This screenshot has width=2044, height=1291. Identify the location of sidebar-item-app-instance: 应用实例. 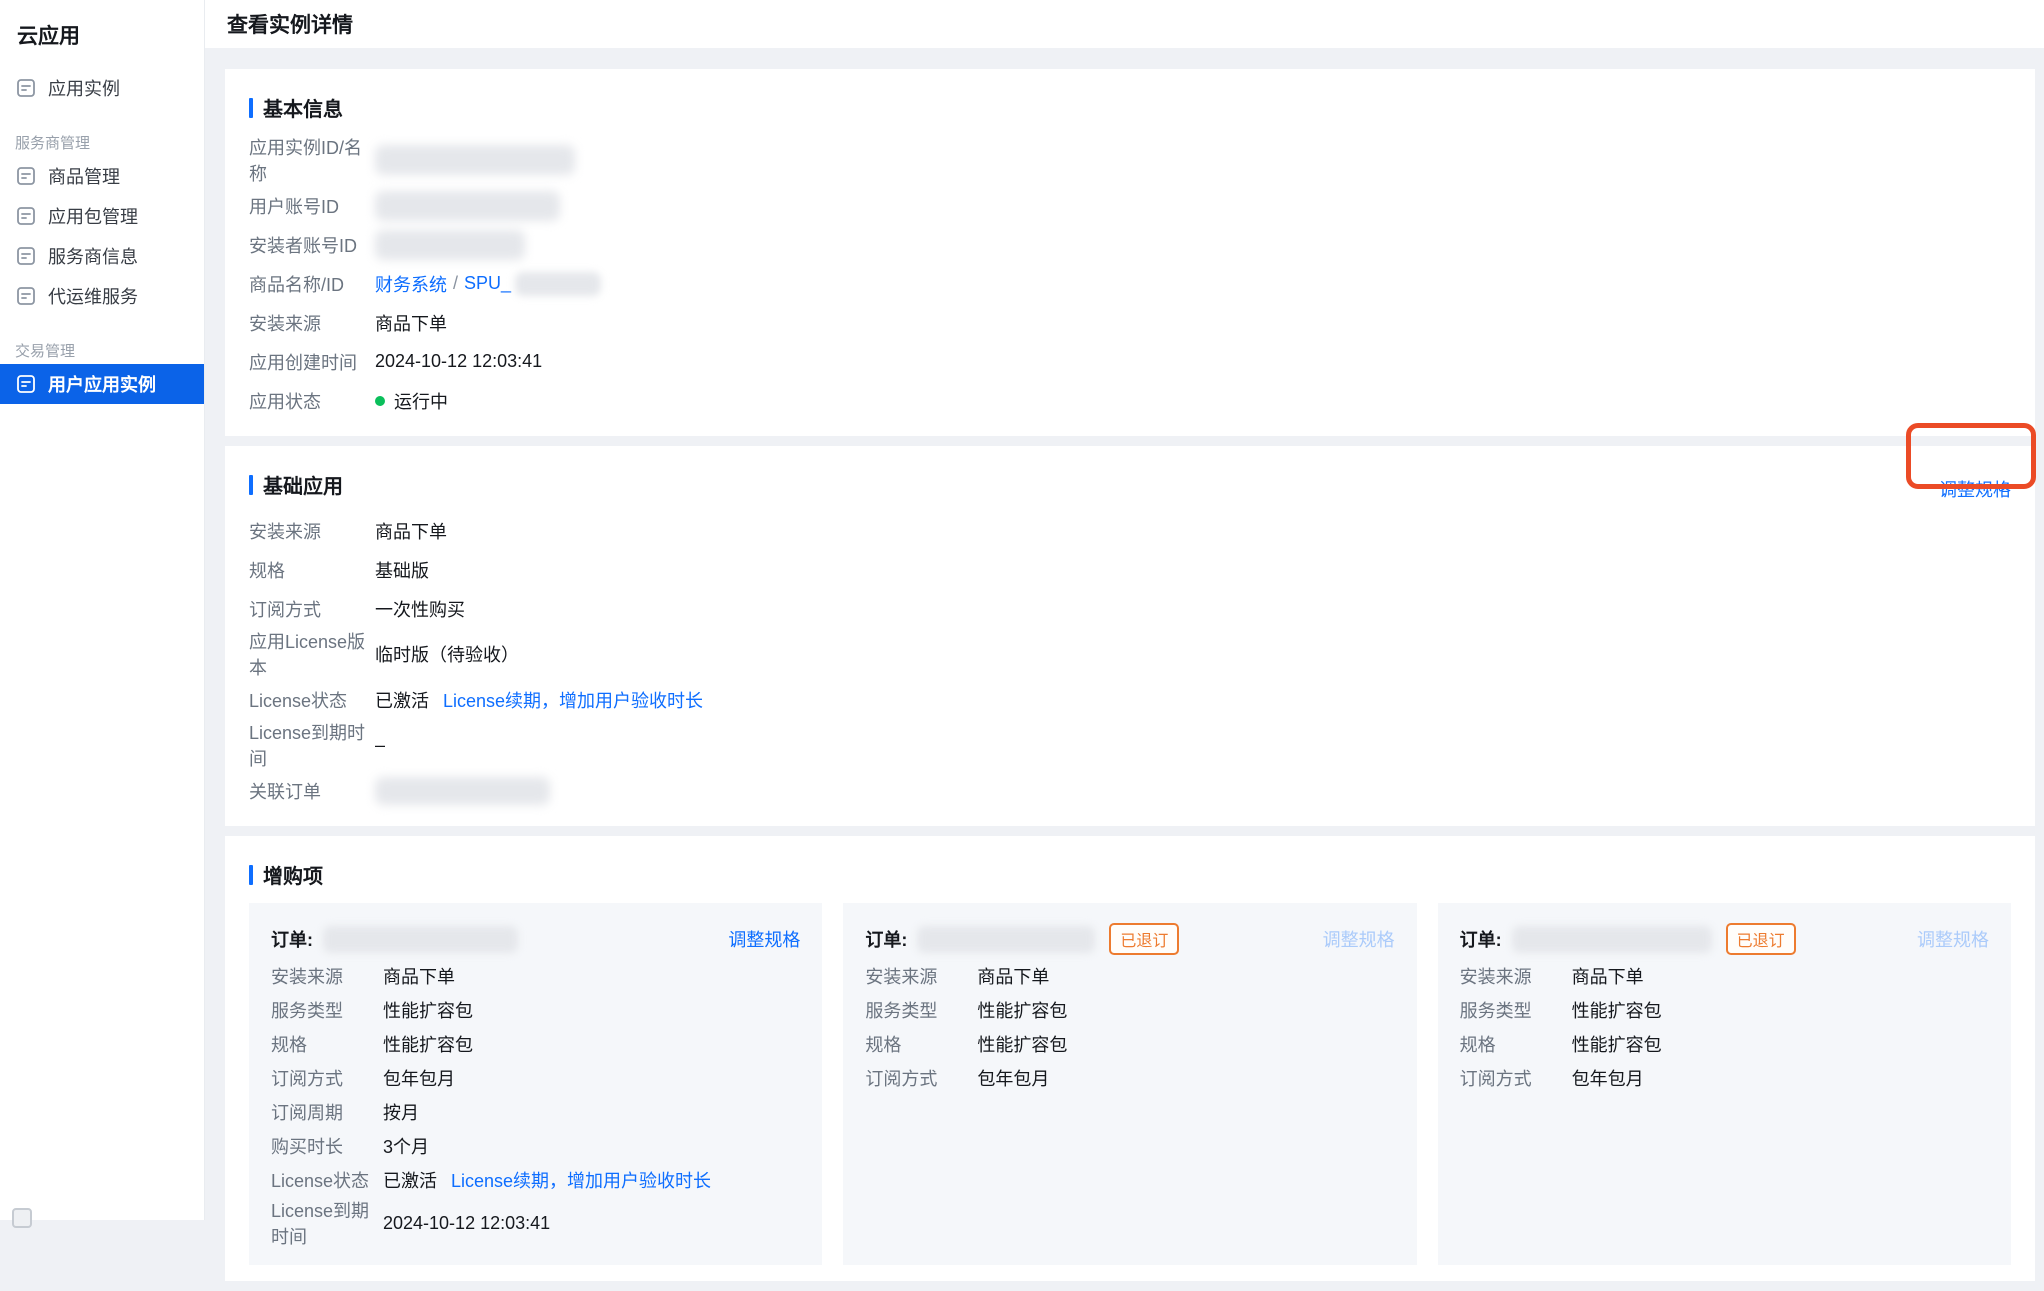
(102, 88).